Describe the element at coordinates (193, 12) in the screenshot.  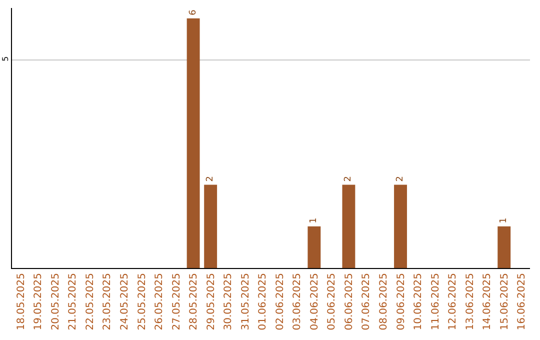
I see `data-label: 6` at that location.